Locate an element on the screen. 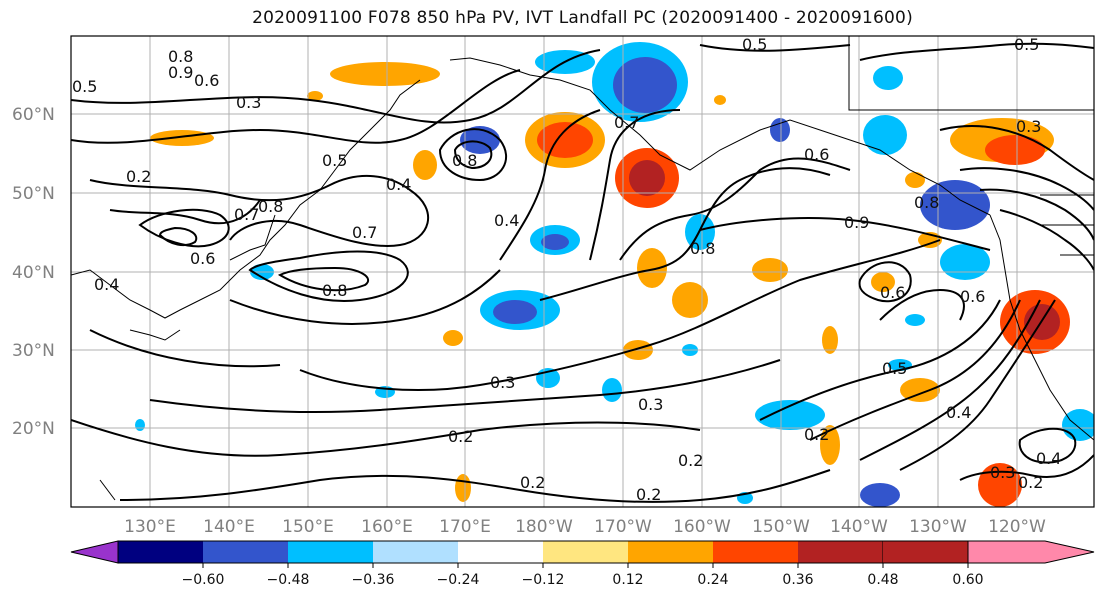  lon-label: 140°W is located at coordinates (859, 527).